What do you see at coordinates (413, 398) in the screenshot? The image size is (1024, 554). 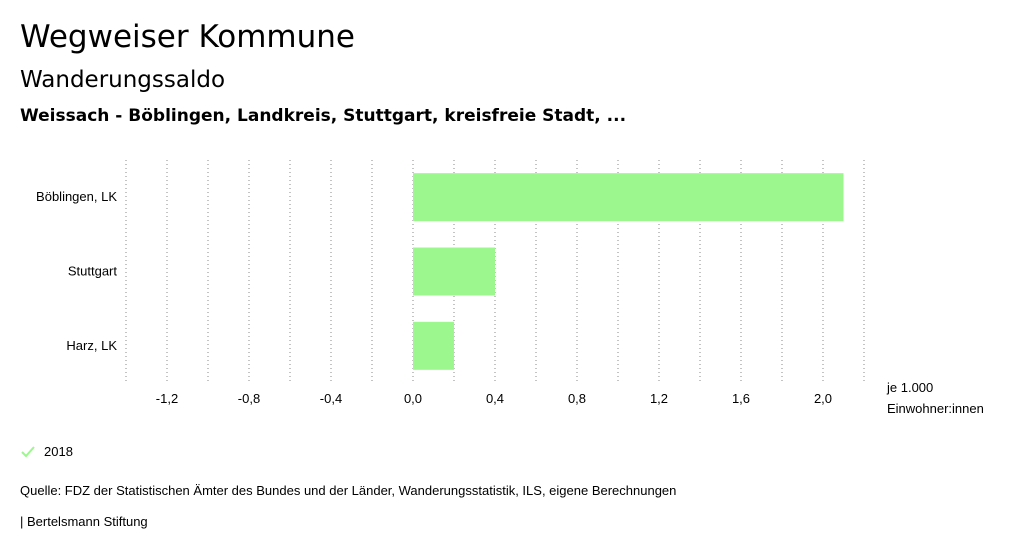 I see `x-tick-label: 0,0` at bounding box center [413, 398].